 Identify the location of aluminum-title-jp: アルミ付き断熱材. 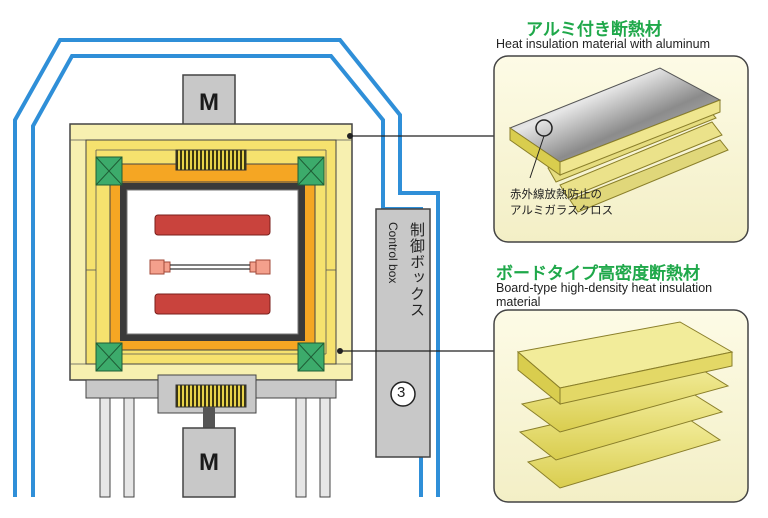
(594, 30).